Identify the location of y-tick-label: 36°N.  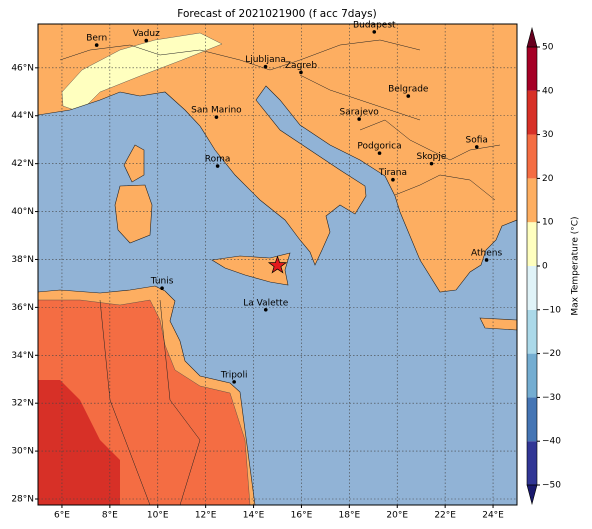
(22, 308).